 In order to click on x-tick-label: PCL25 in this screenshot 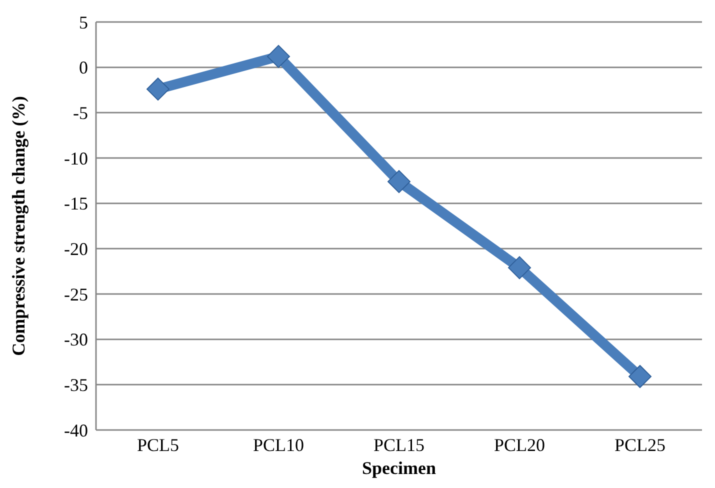, I will do `click(640, 444)`.